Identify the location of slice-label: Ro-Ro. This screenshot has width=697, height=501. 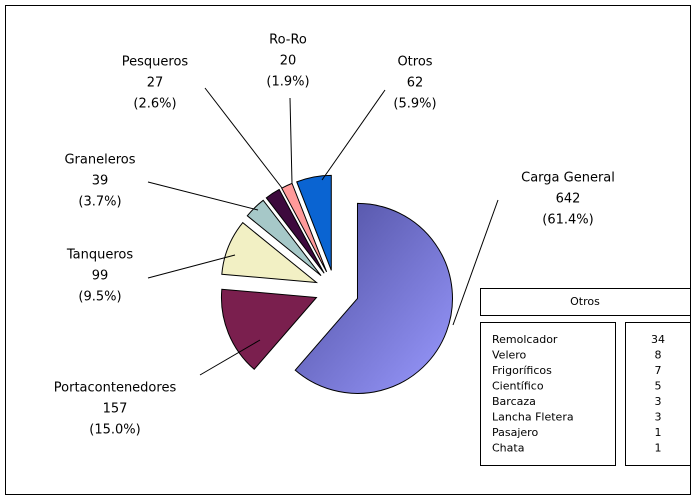
(288, 40).